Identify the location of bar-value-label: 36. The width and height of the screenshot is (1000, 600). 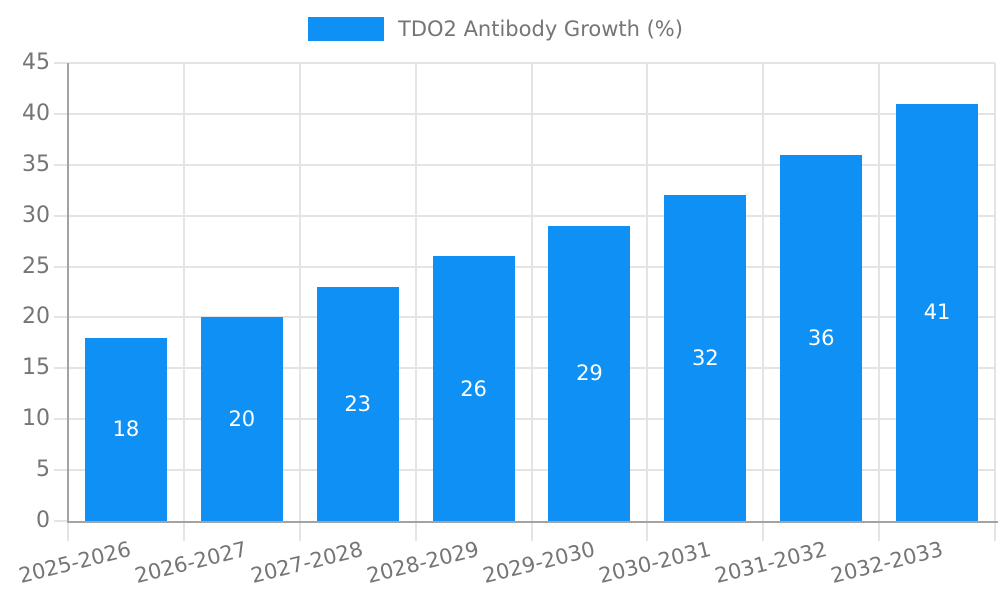
(821, 337).